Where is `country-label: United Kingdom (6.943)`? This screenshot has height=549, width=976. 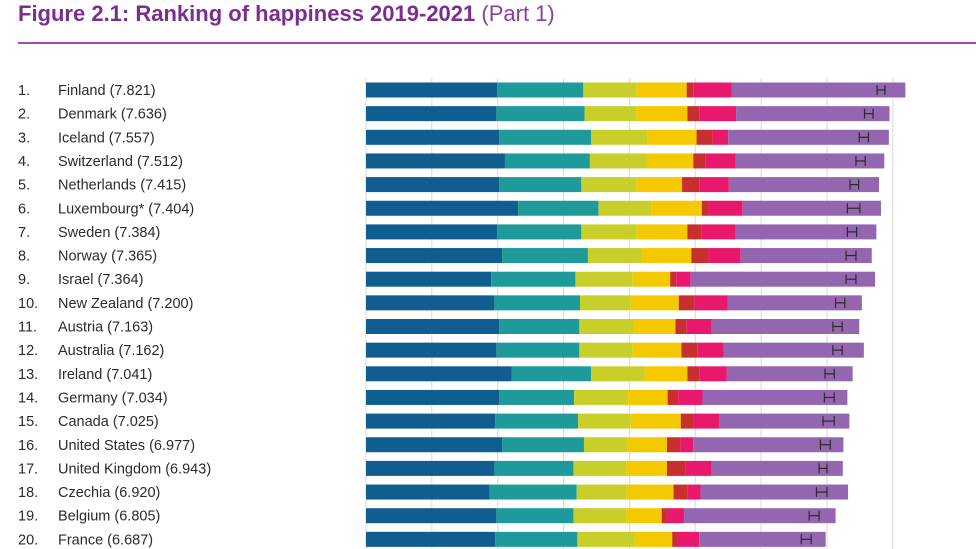
country-label: United Kingdom (6.943) is located at coordinates (134, 469).